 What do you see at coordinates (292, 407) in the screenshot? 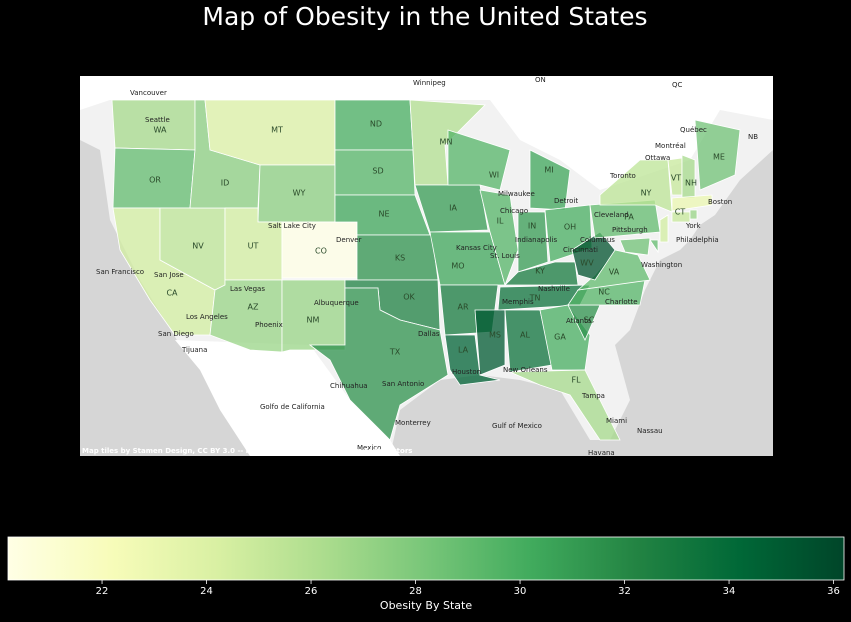
I see `place-label: Golfo de California` at bounding box center [292, 407].